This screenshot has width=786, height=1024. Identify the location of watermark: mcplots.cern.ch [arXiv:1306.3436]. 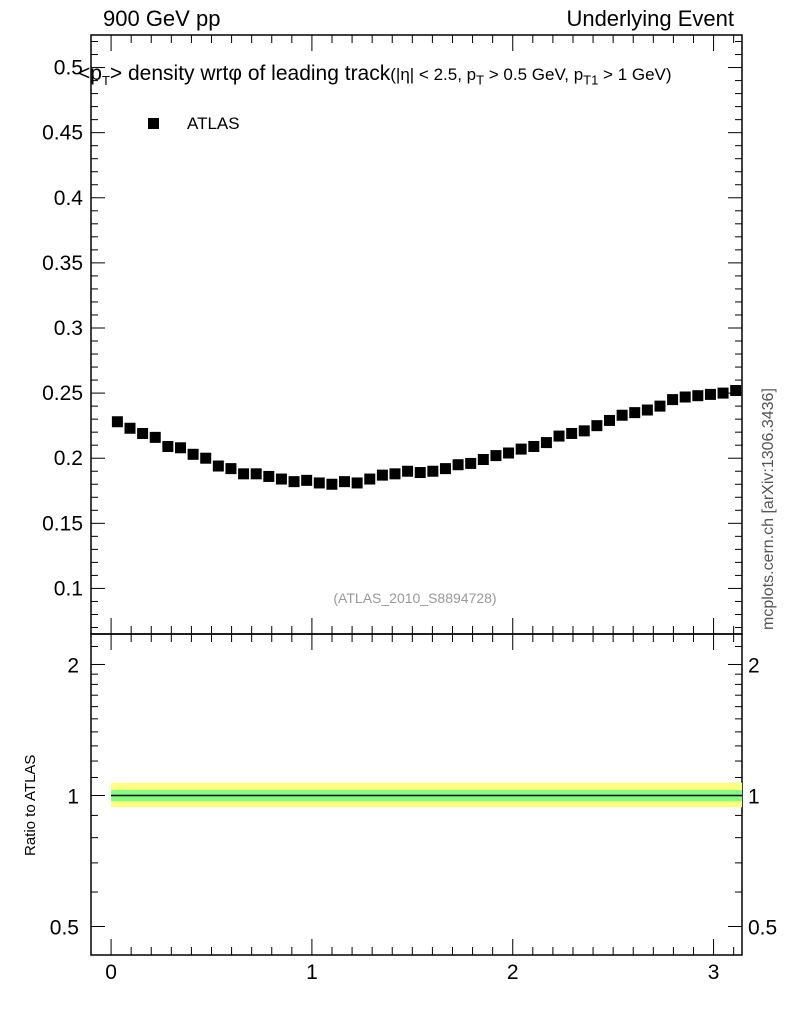
(768, 509).